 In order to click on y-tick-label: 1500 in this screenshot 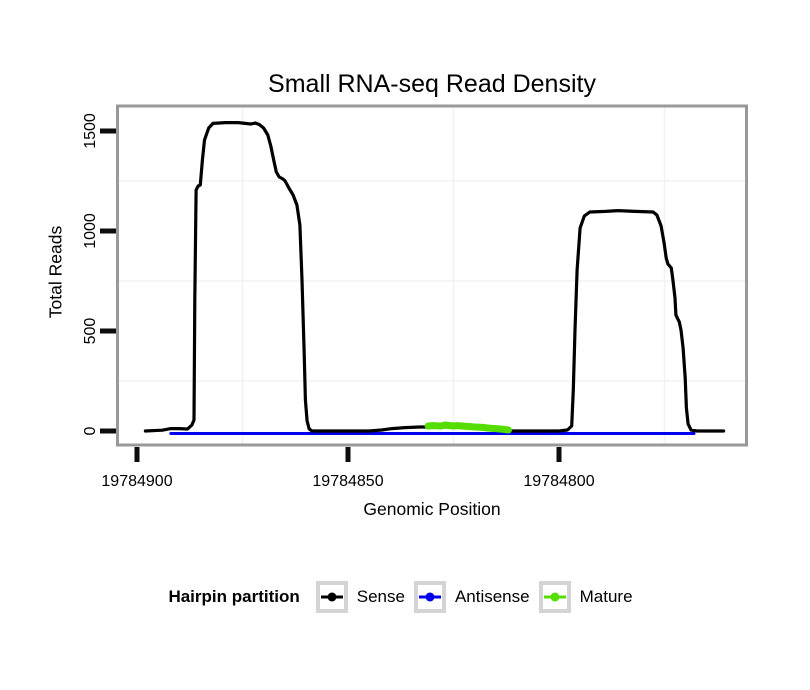, I will do `click(90, 131)`.